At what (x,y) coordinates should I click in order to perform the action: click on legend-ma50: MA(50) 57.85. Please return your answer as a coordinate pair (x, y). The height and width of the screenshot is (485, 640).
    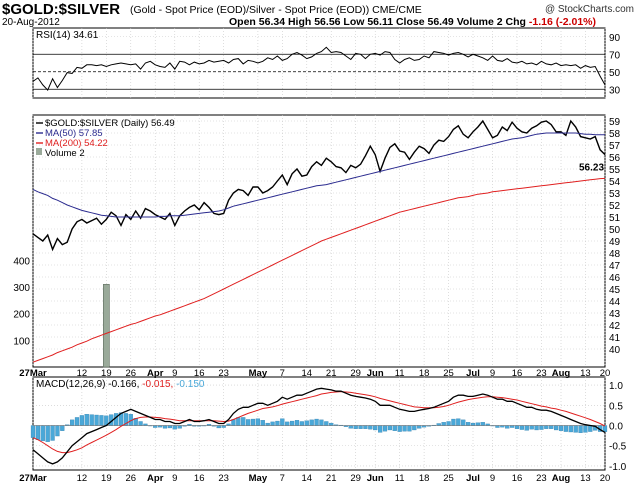
    Looking at the image, I should click on (74, 133).